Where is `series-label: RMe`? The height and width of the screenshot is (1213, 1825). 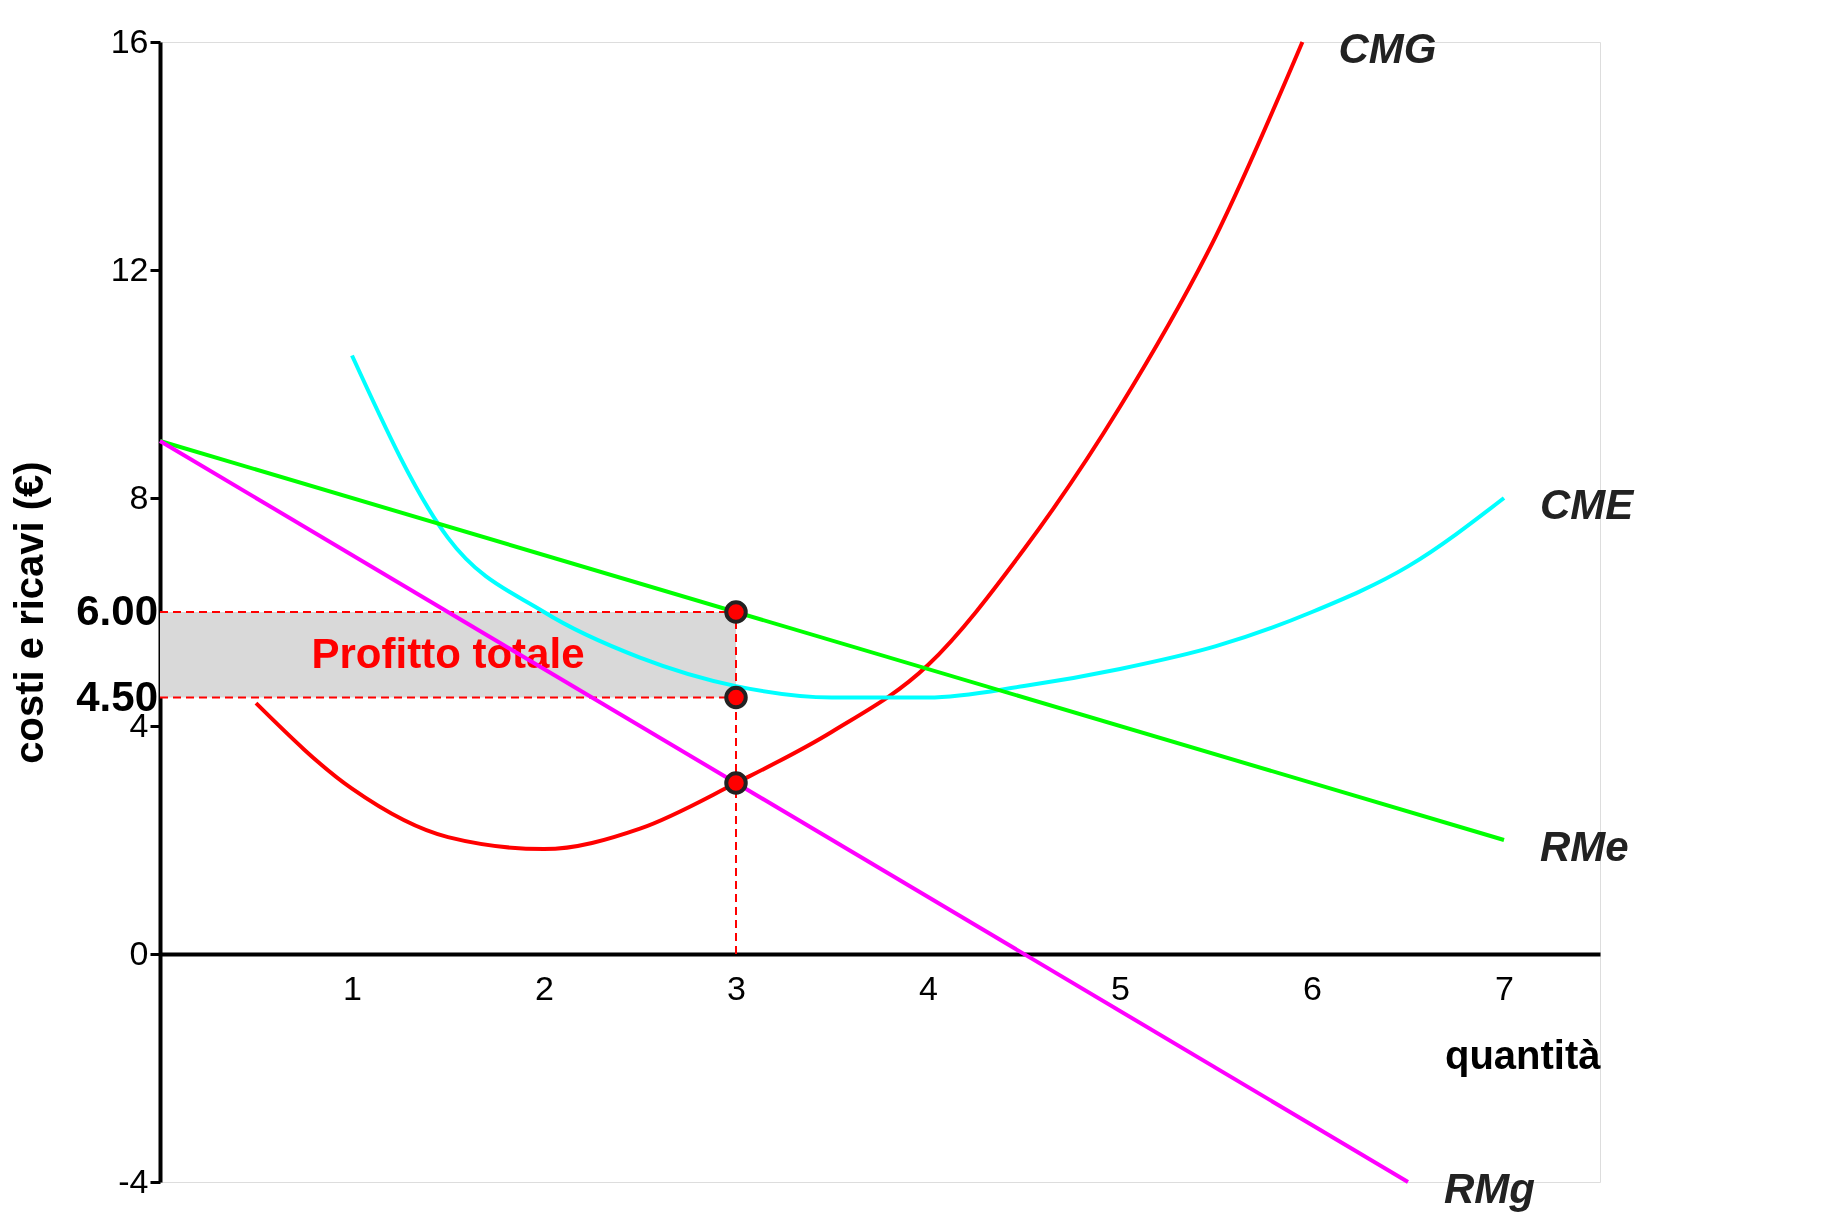 series-label: RMe is located at coordinates (1584, 846).